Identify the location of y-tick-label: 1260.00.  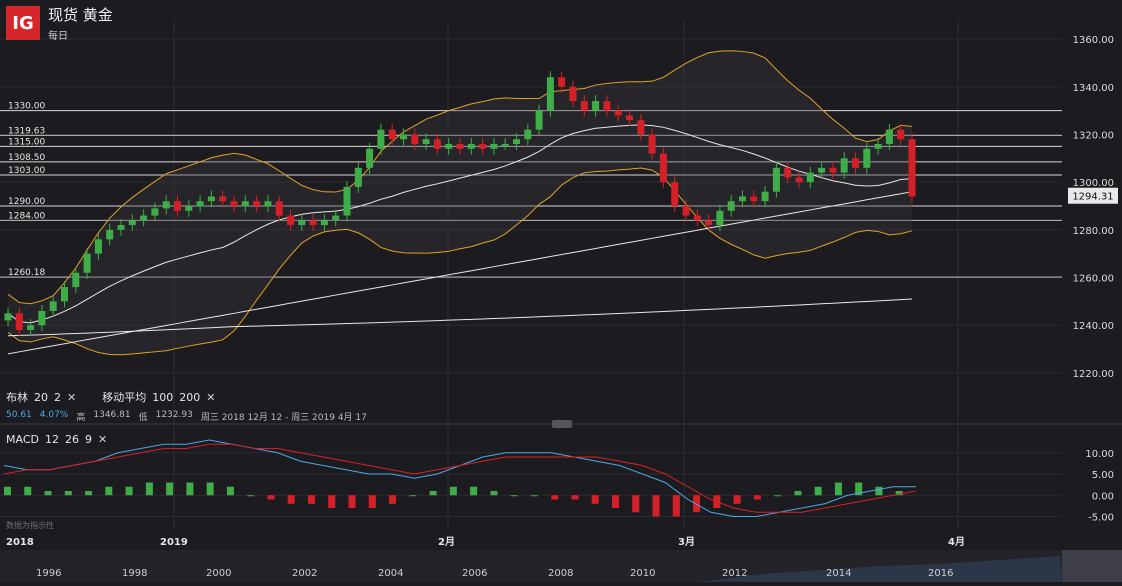
(1093, 279).